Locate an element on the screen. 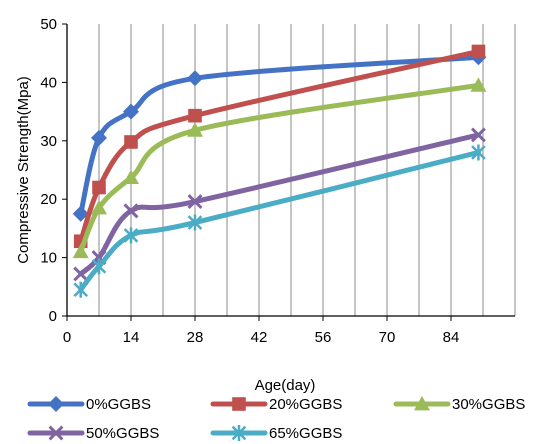 The image size is (539, 444). y-tick-labels: 0 10 20 30 40 50 is located at coordinates (53, 170).